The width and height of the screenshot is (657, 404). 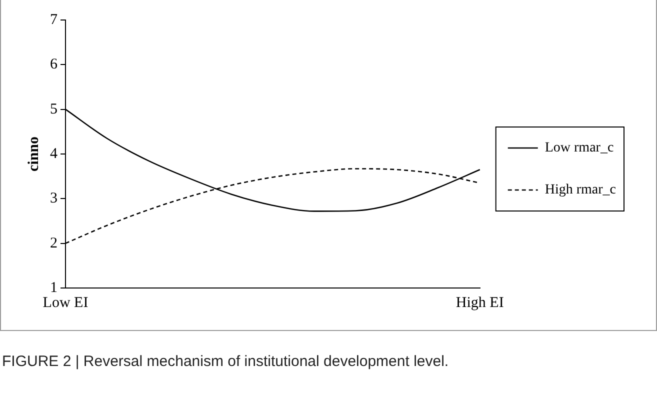 What do you see at coordinates (579, 148) in the screenshot?
I see `legend-label: Low rmar_c` at bounding box center [579, 148].